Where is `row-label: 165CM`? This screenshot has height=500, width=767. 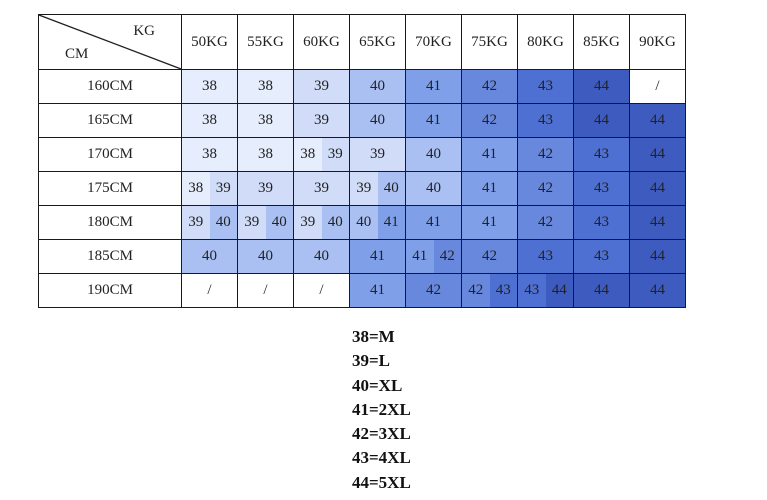 row-label: 165CM is located at coordinates (110, 120).